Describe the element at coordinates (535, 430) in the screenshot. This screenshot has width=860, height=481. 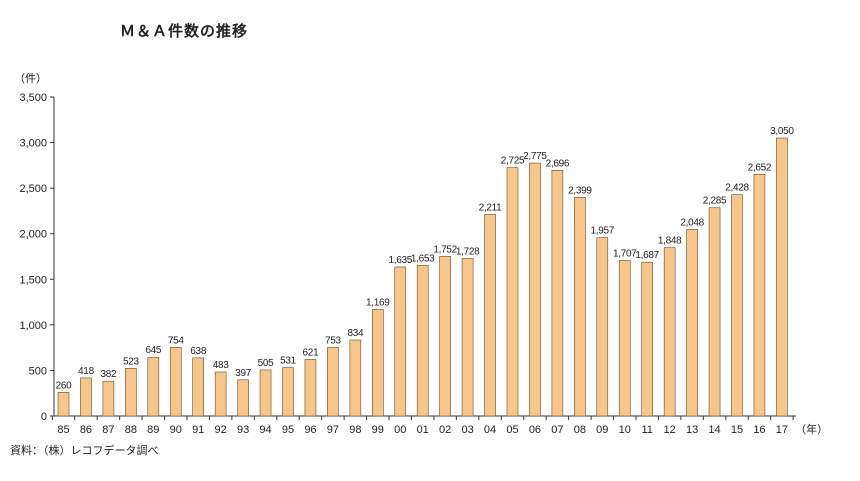
I see `x-tick-label-06: 06` at that location.